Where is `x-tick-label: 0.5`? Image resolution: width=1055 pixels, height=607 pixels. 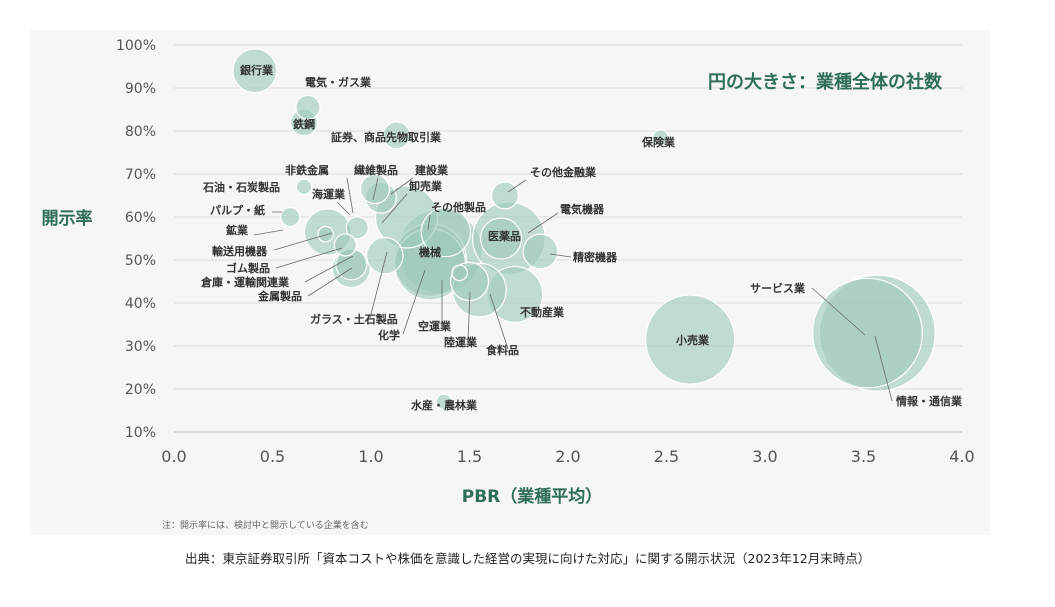 x-tick-label: 0.5 is located at coordinates (272, 456).